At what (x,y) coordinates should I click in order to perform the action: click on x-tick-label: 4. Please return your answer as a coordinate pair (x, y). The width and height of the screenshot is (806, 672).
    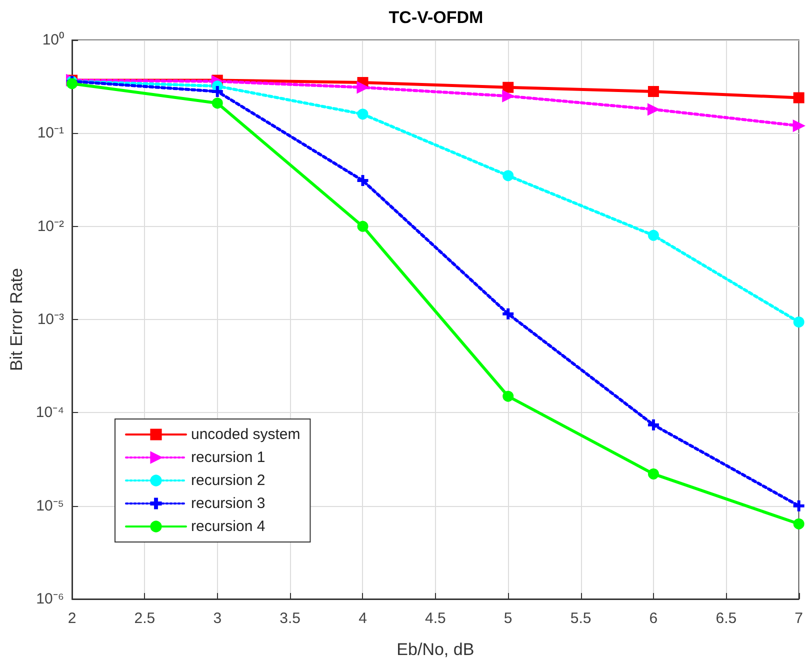
    Looking at the image, I should click on (362, 618).